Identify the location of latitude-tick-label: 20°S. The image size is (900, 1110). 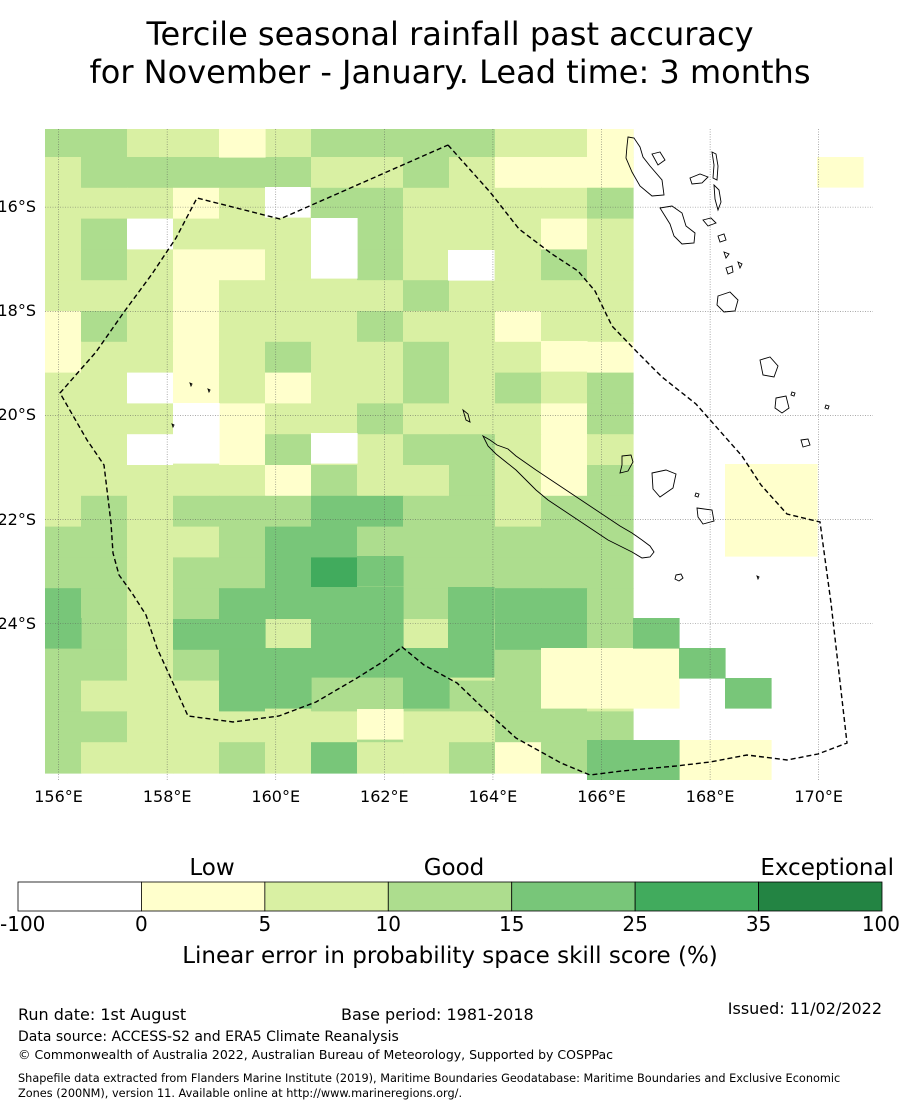
(18, 415).